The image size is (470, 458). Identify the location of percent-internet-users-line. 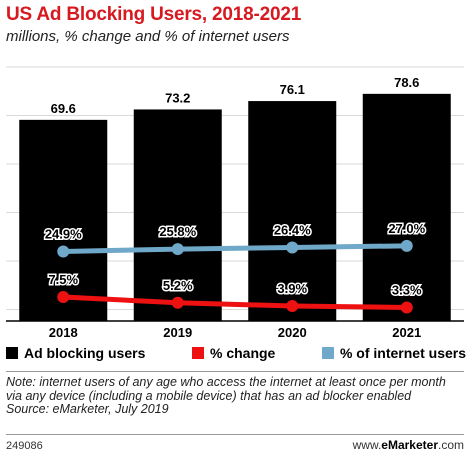
(235, 248).